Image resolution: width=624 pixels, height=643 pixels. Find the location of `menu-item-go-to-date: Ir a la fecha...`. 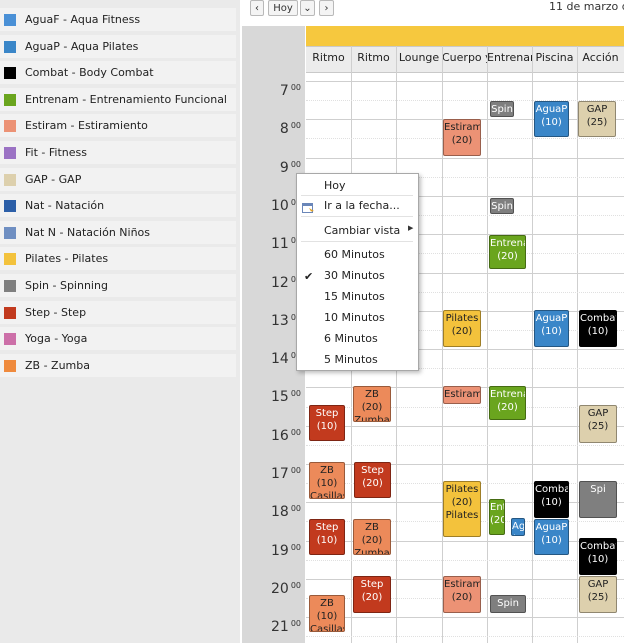

menu-item-go-to-date: Ir a la fecha... is located at coordinates (362, 205).